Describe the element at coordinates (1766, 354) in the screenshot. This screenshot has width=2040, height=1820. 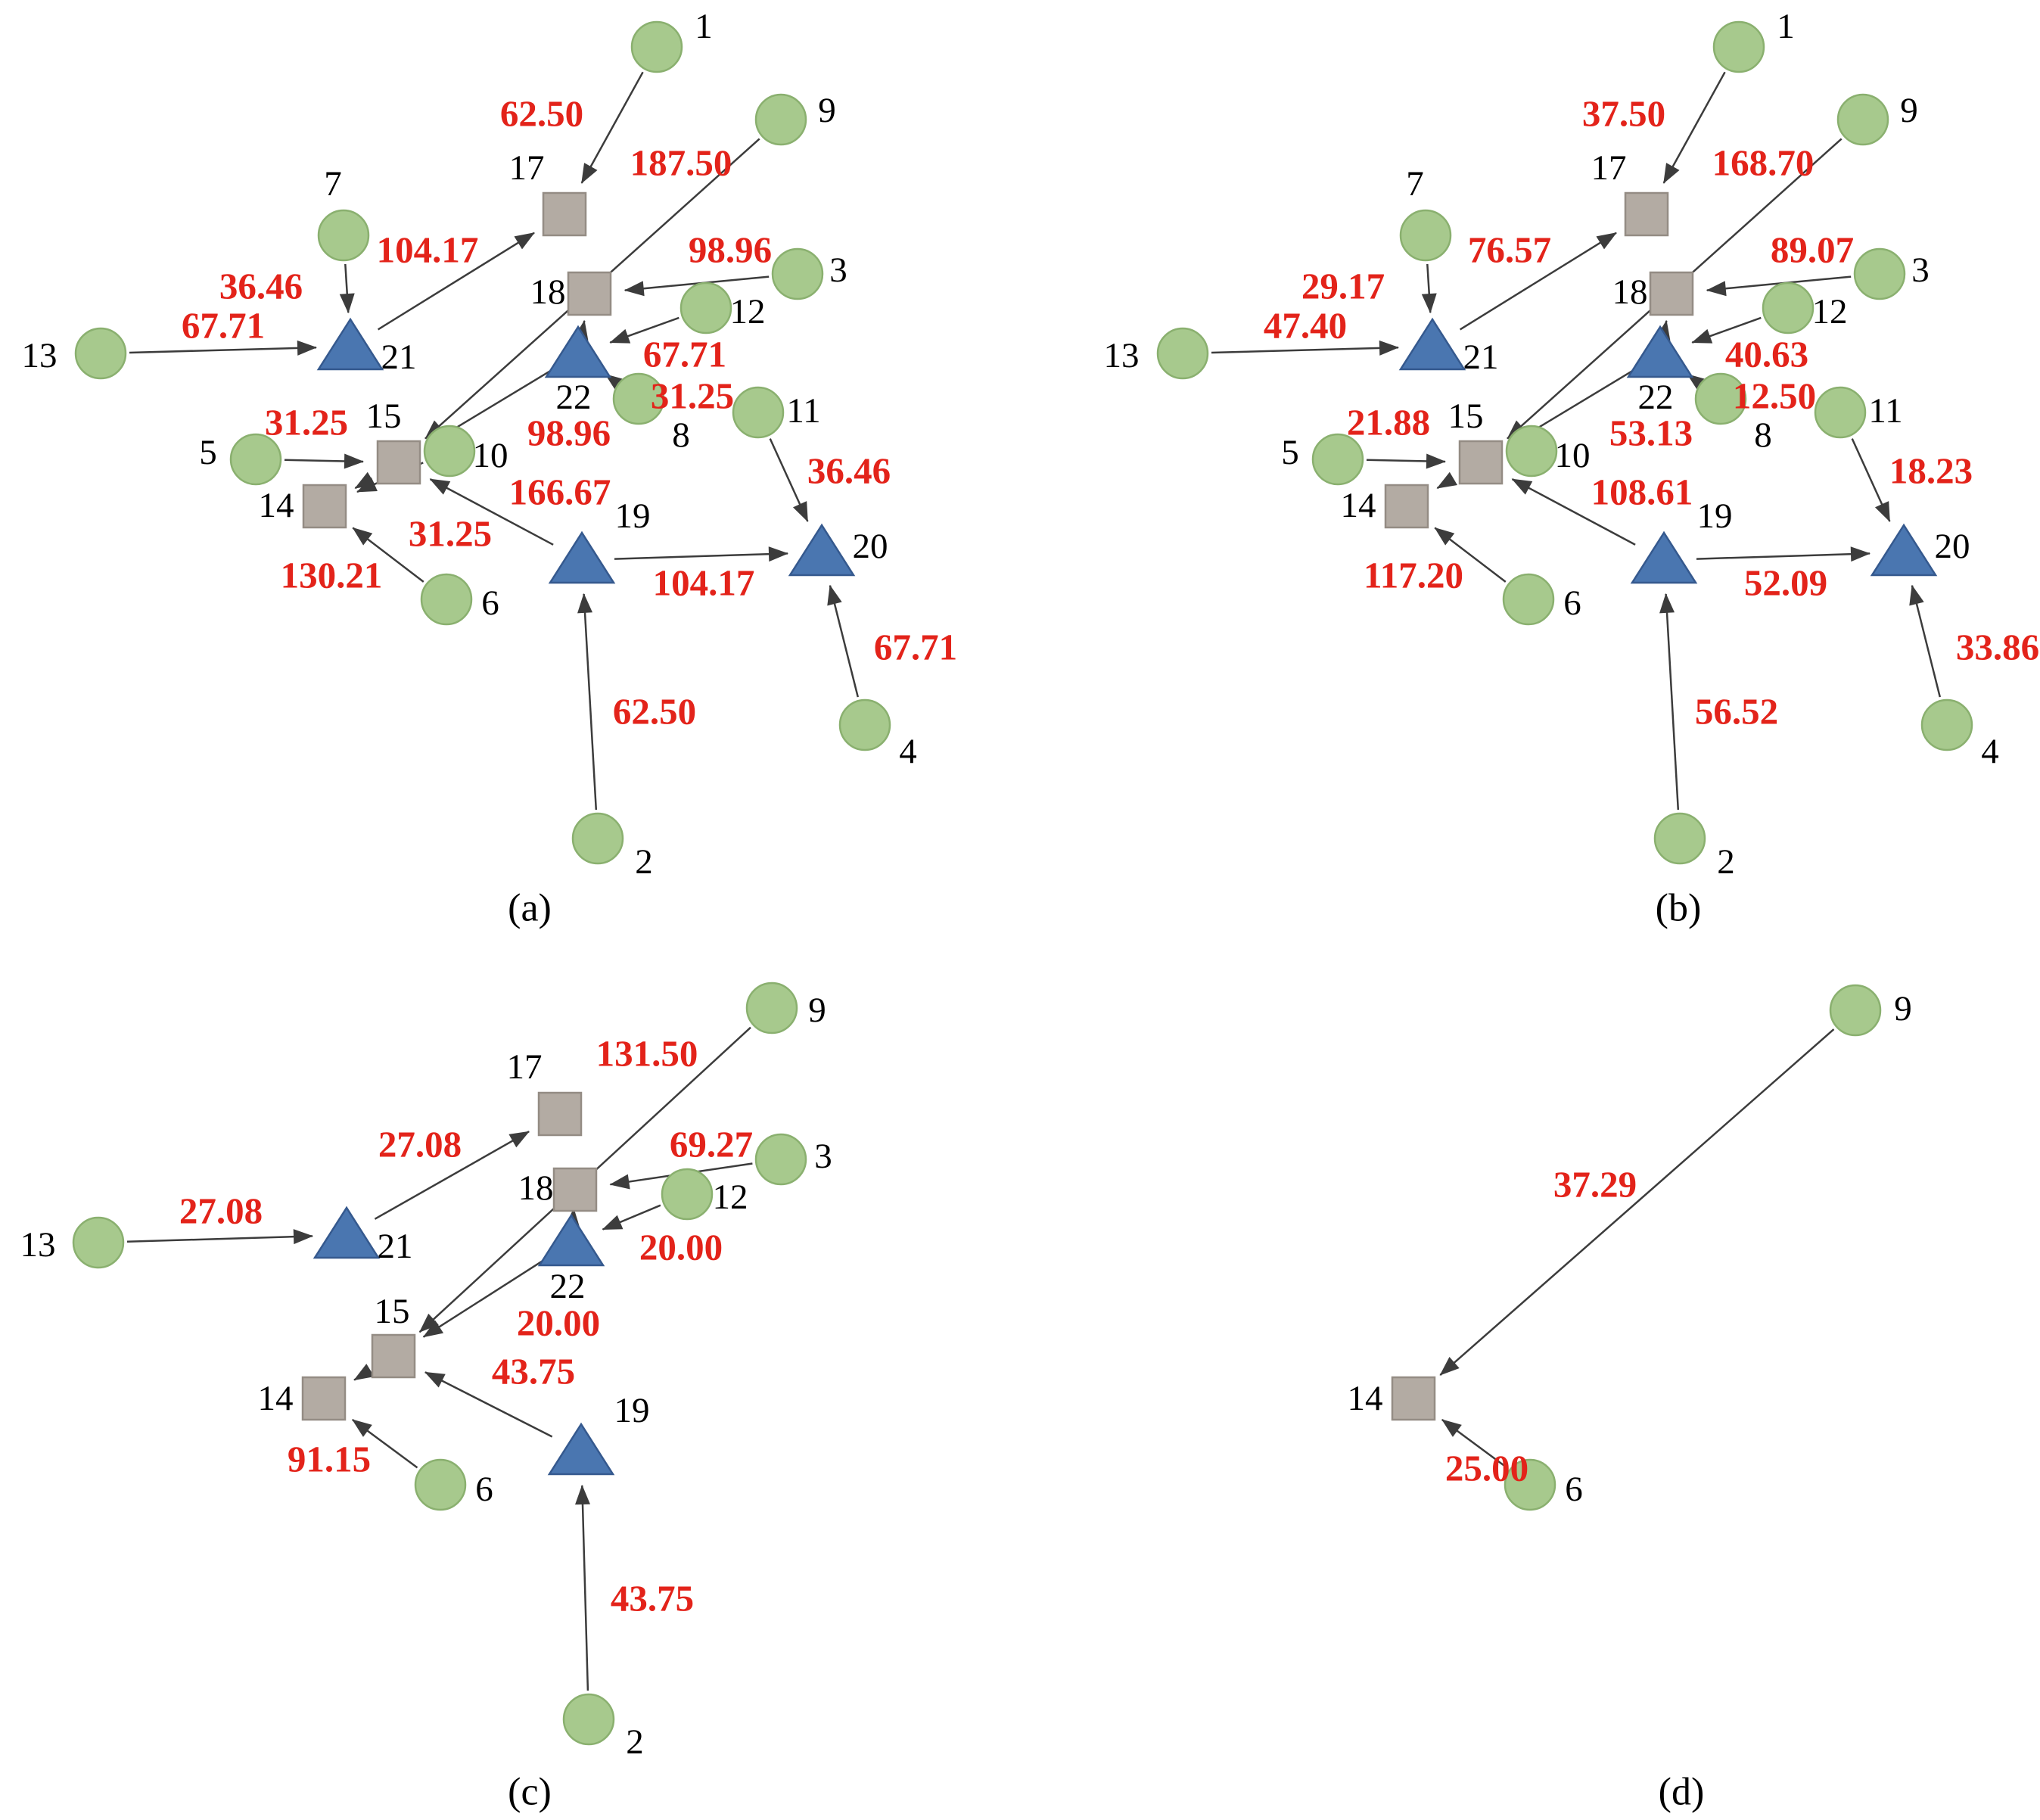
I see `edge-label-12-to-22: 40.63` at that location.